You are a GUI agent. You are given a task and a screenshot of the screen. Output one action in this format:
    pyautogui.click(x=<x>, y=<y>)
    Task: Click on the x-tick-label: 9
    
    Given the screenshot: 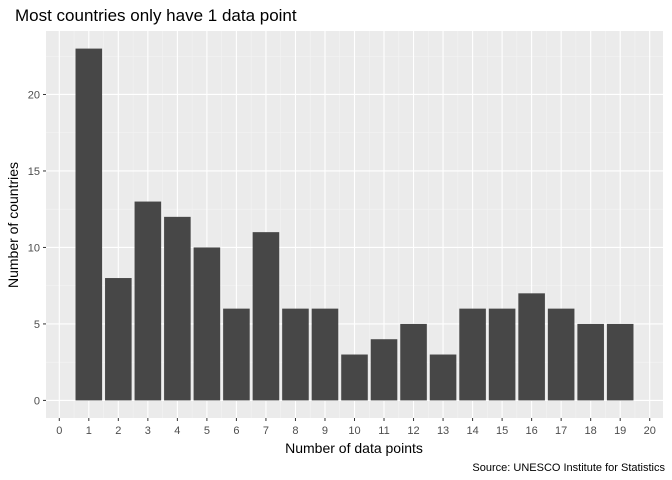 What is the action you would take?
    pyautogui.click(x=325, y=431)
    